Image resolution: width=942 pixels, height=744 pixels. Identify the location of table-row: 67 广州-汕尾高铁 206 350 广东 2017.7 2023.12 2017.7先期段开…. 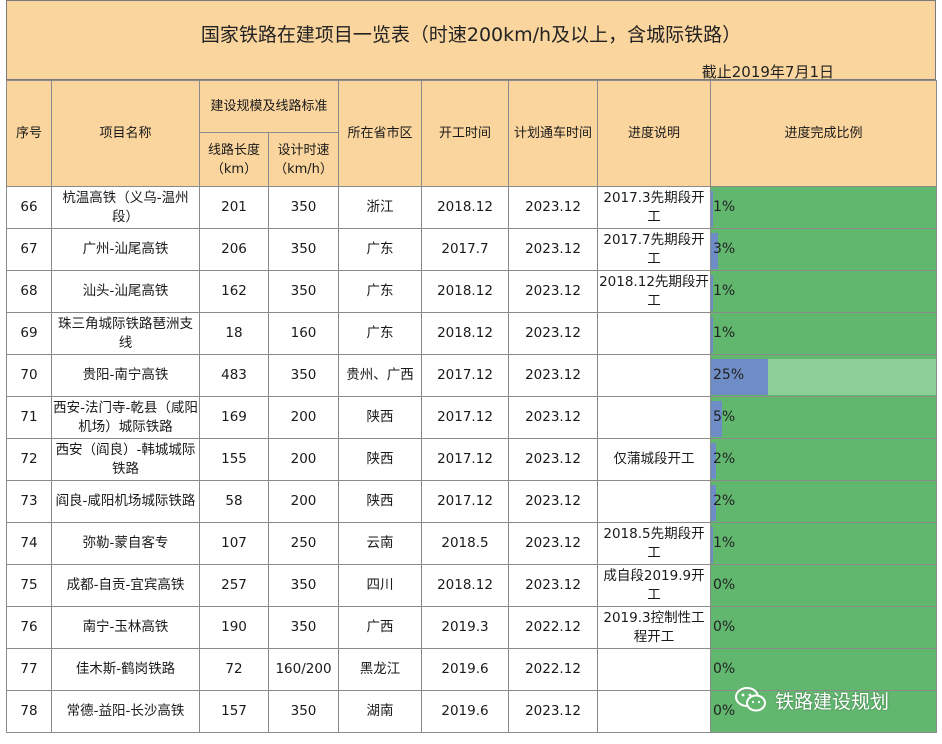
(471, 249).